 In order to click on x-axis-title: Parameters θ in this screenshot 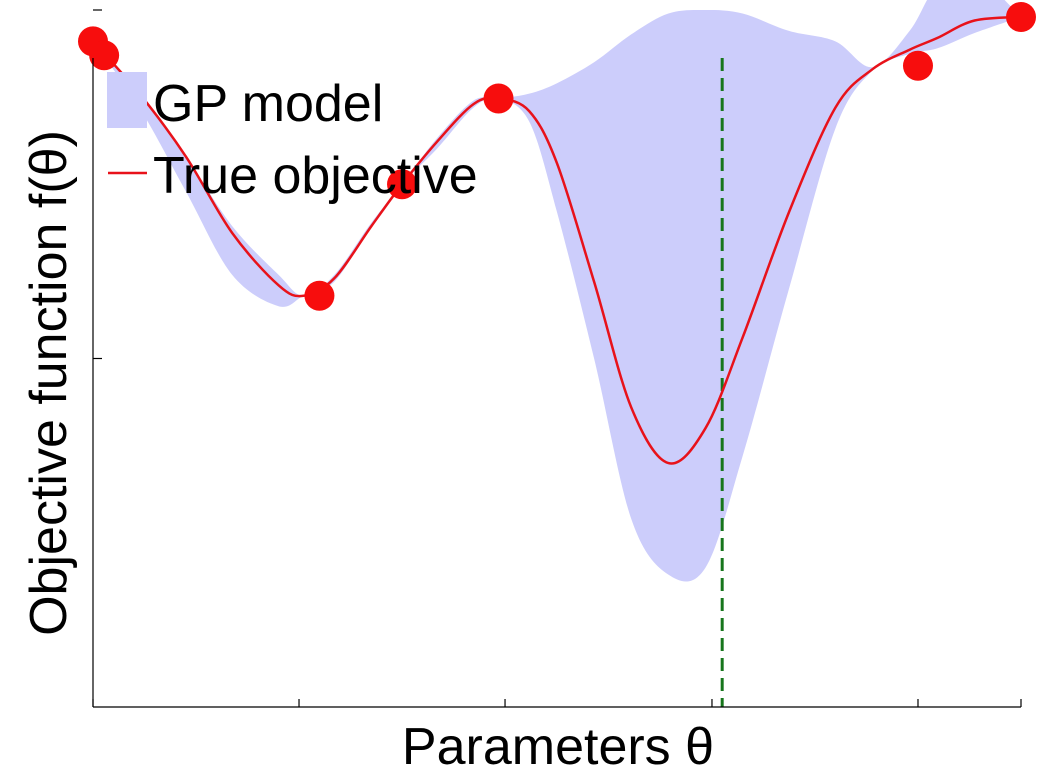, I will do `click(558, 747)`.